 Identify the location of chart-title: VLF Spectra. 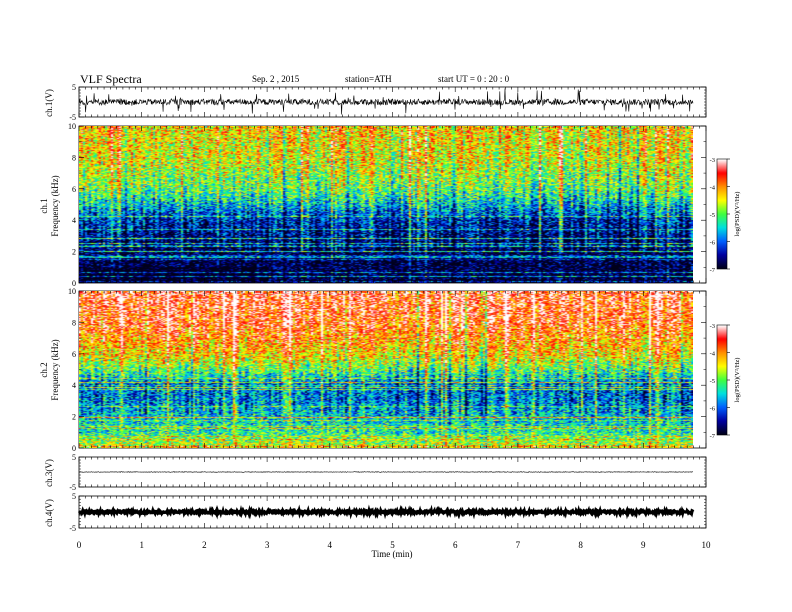
(111, 79).